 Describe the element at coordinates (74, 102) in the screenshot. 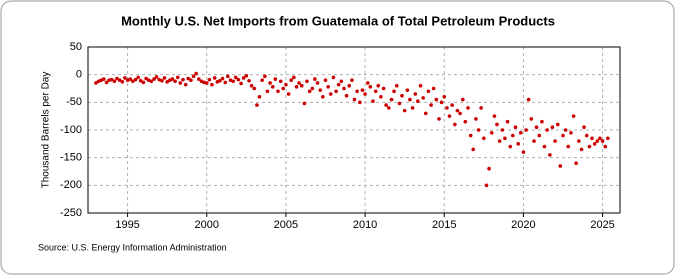

I see `y-tick-label: -50` at that location.